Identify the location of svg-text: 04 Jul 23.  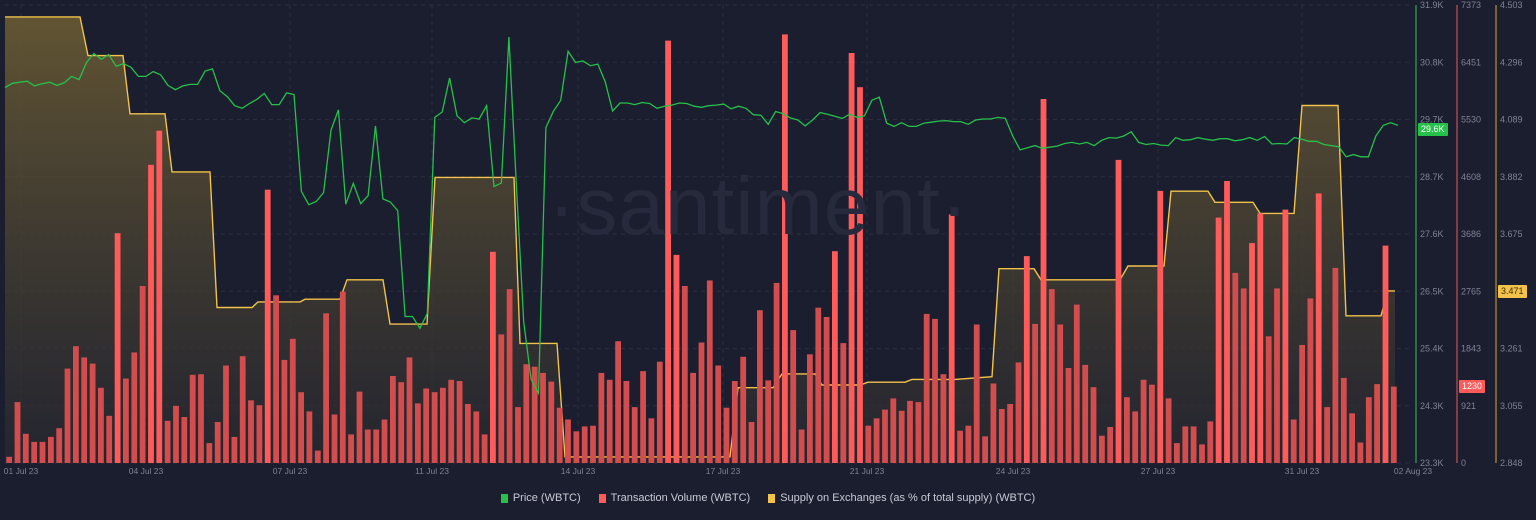
(146, 471).